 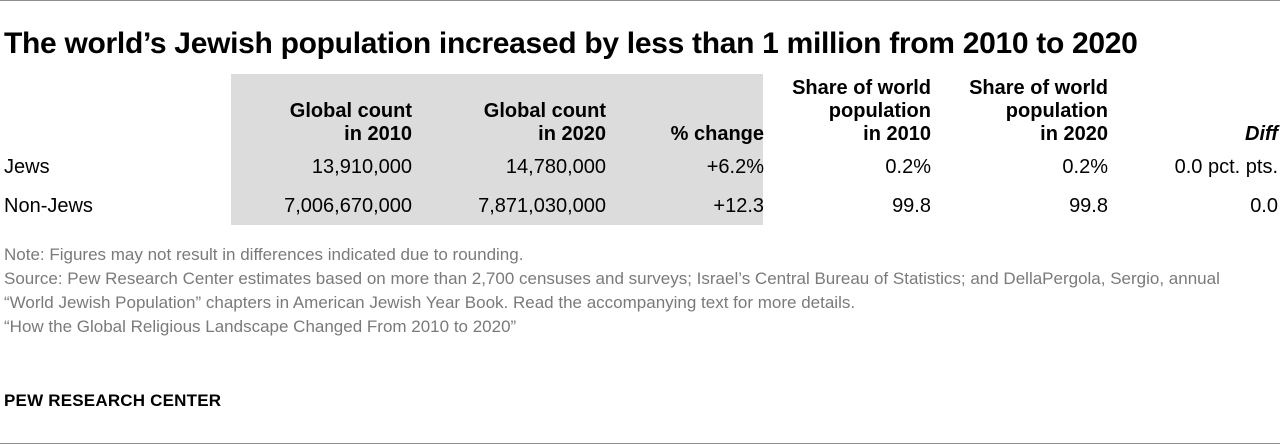 What do you see at coordinates (1183, 111) in the screenshot?
I see `column-header-diff: Diff` at bounding box center [1183, 111].